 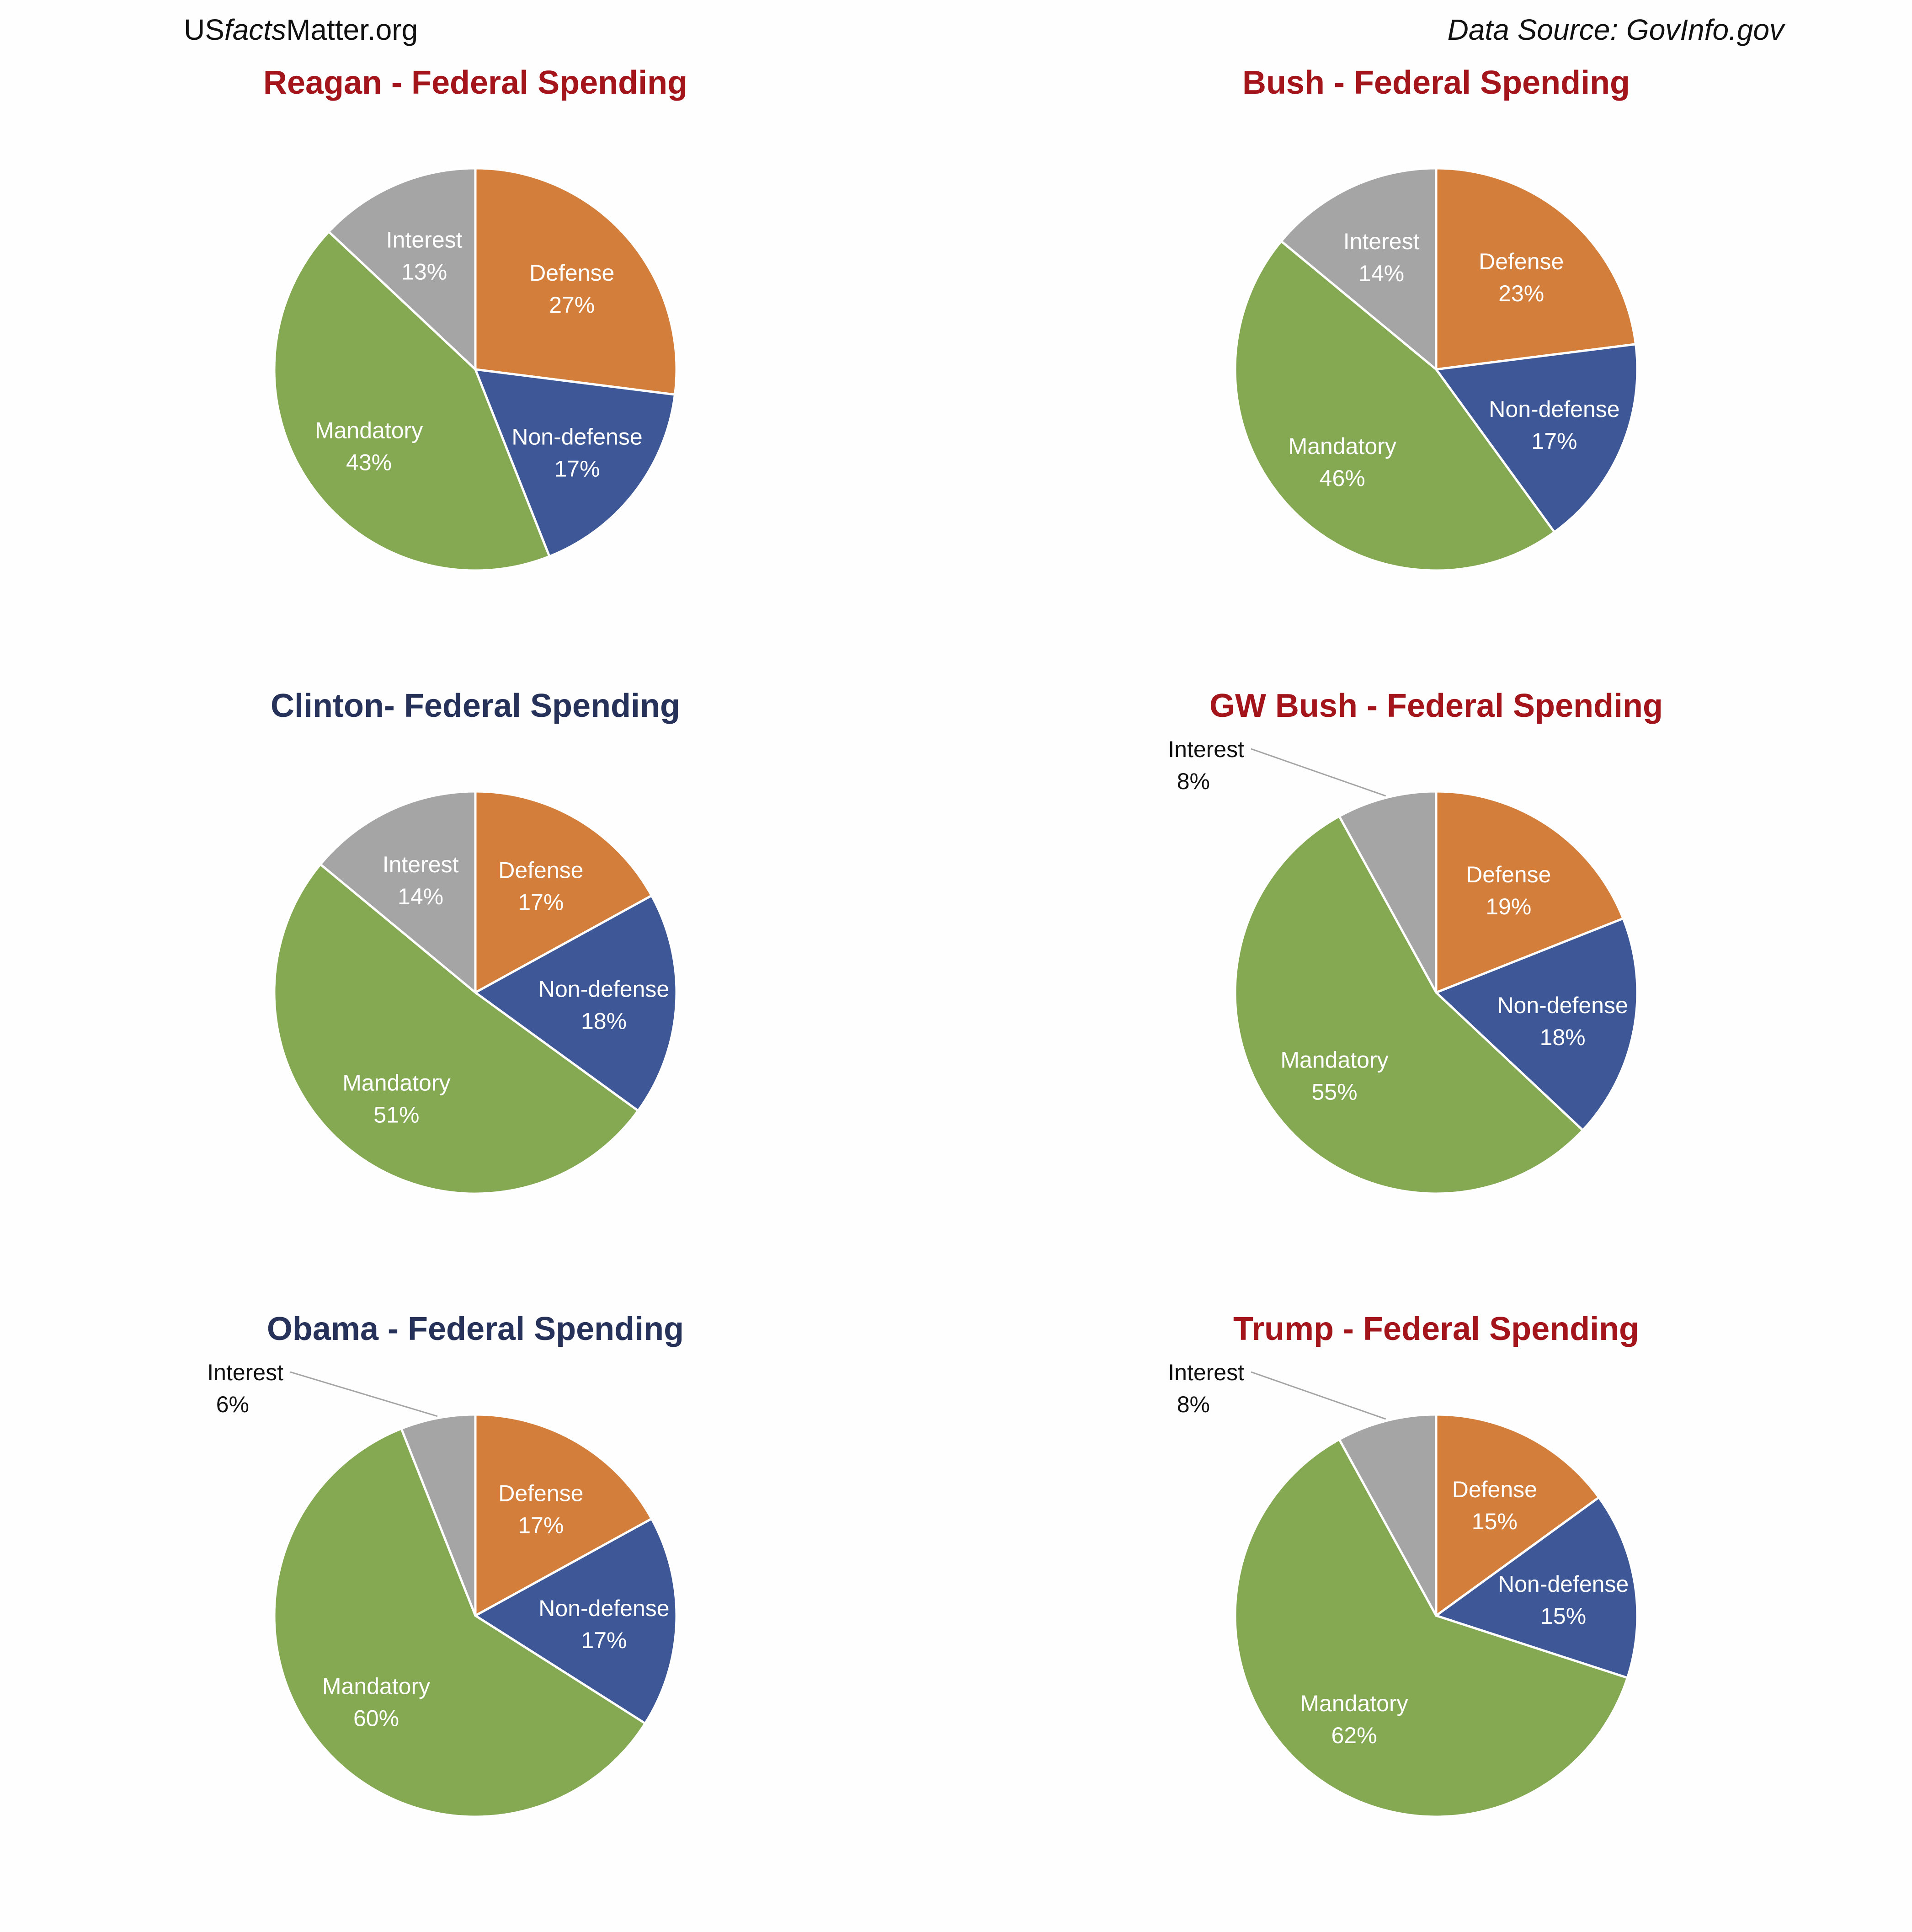 I want to click on site-name-prefix: US, so click(x=204, y=29).